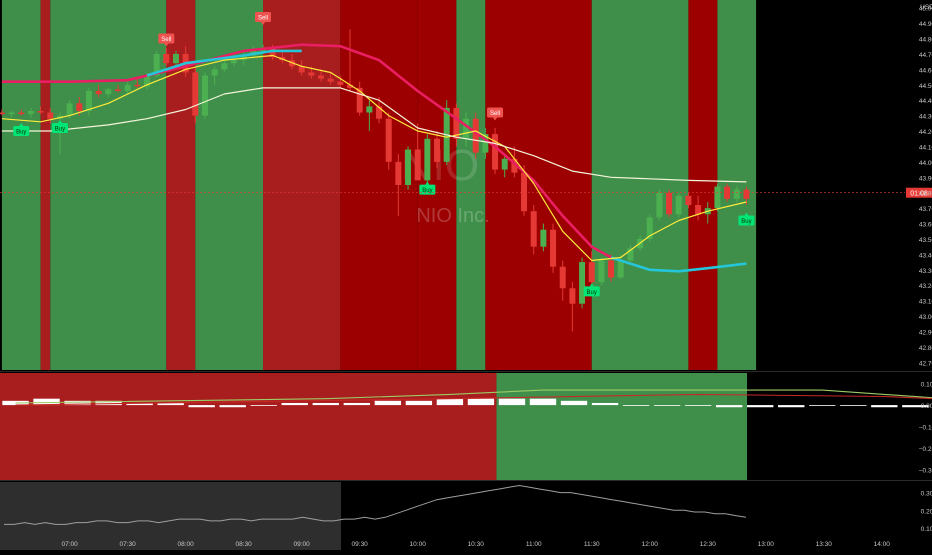 This screenshot has height=555, width=932. What do you see at coordinates (925, 70) in the screenshot?
I see `price-tick-label: 44.60` at bounding box center [925, 70].